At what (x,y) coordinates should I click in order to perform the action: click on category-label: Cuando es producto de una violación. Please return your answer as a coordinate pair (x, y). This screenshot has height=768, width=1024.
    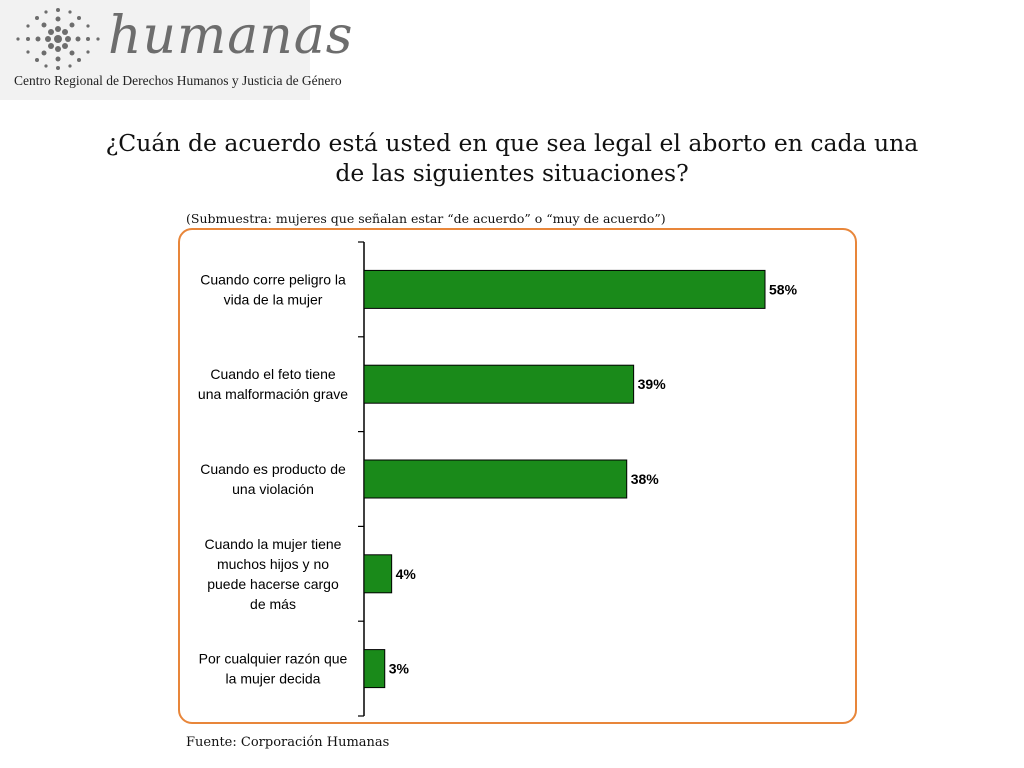
    Looking at the image, I should click on (273, 479).